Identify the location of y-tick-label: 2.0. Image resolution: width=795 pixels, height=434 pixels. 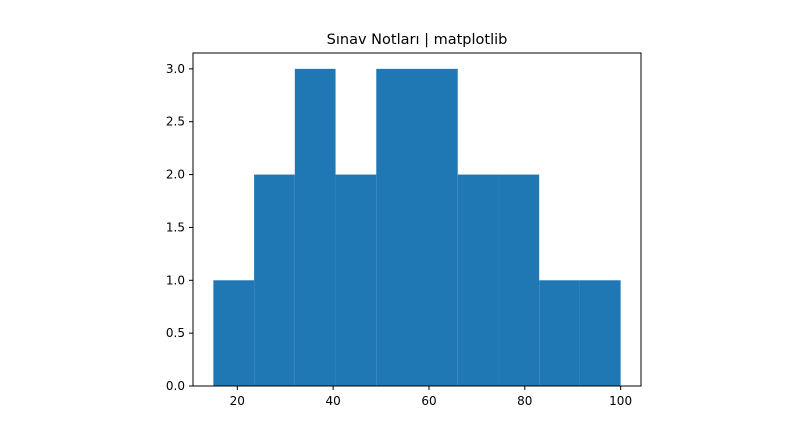
(175, 175).